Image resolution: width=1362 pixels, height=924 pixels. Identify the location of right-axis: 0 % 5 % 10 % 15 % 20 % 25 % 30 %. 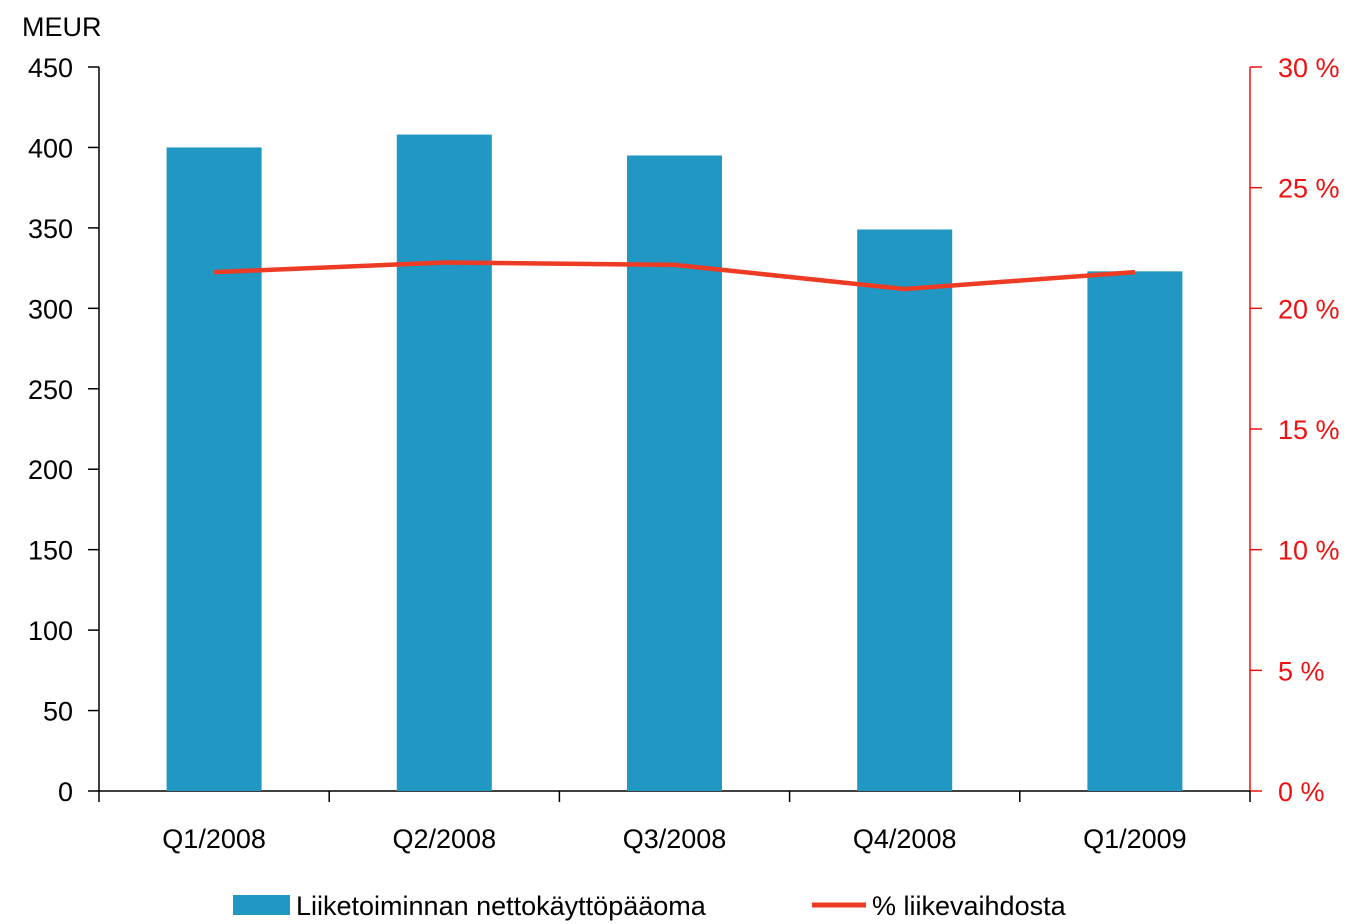
(1294, 430).